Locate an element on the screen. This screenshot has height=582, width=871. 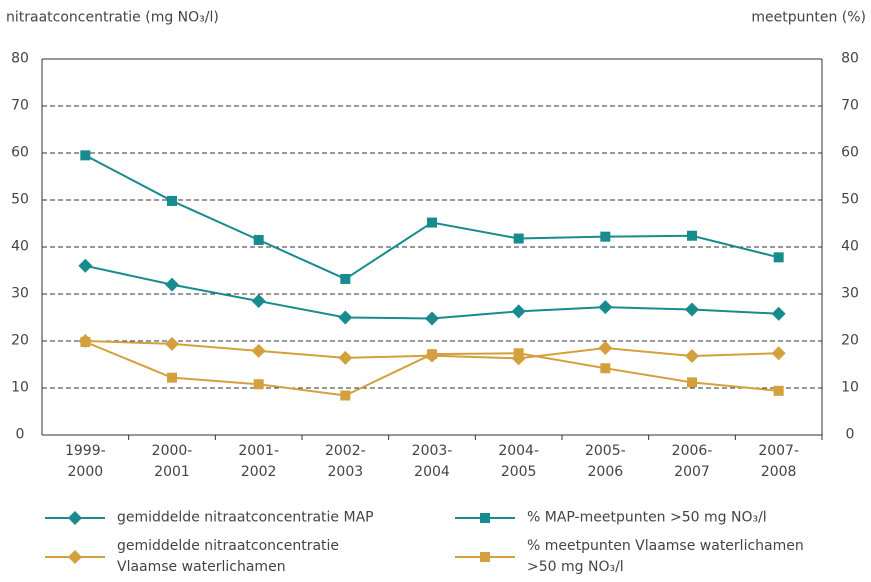
y-tick-label: 50 is located at coordinates (20, 199).